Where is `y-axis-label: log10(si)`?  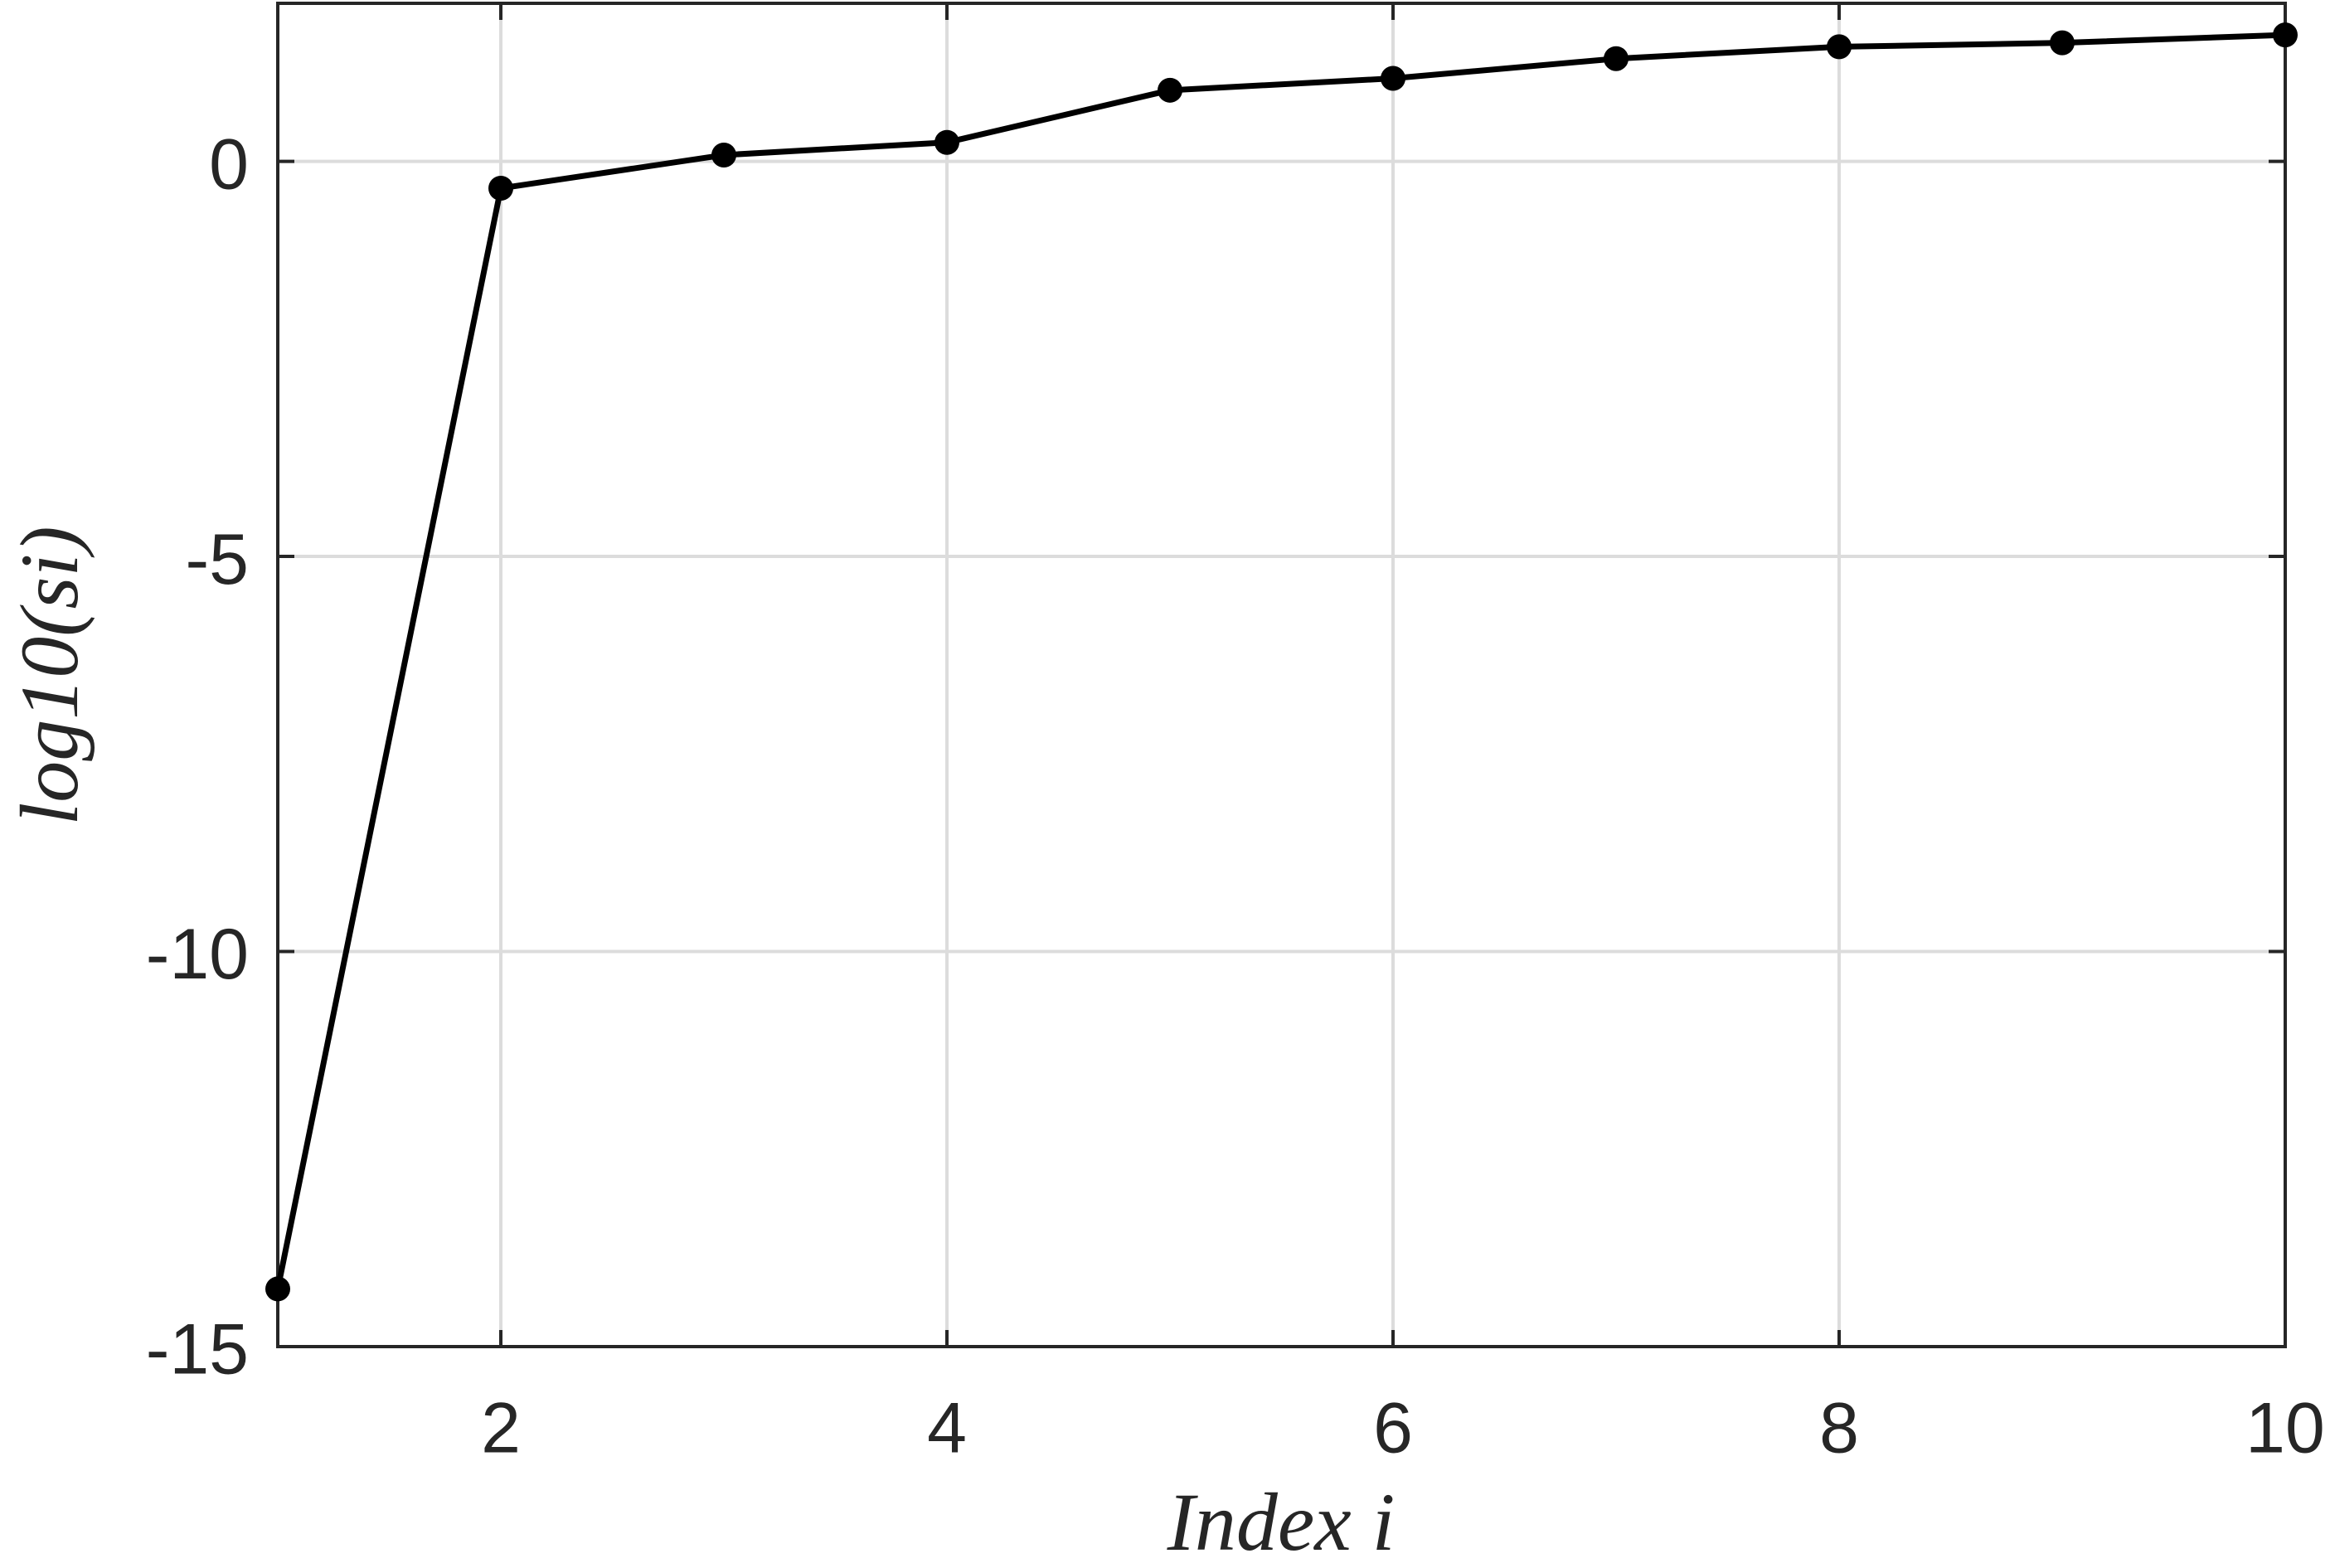
y-axis-label: log10(si) is located at coordinates (49, 675).